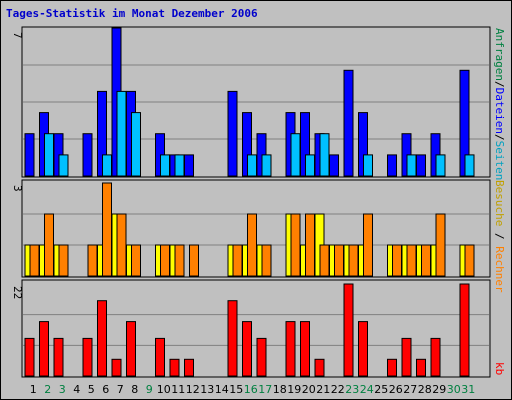 The width and height of the screenshot is (512, 400). I want to click on legend-entry: kb, so click(499, 368).